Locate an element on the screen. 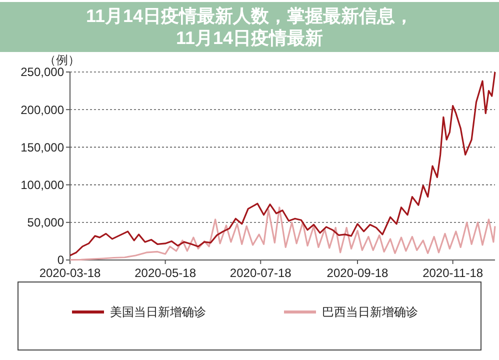  y-tick-label: 100,000 is located at coordinates (42, 185).